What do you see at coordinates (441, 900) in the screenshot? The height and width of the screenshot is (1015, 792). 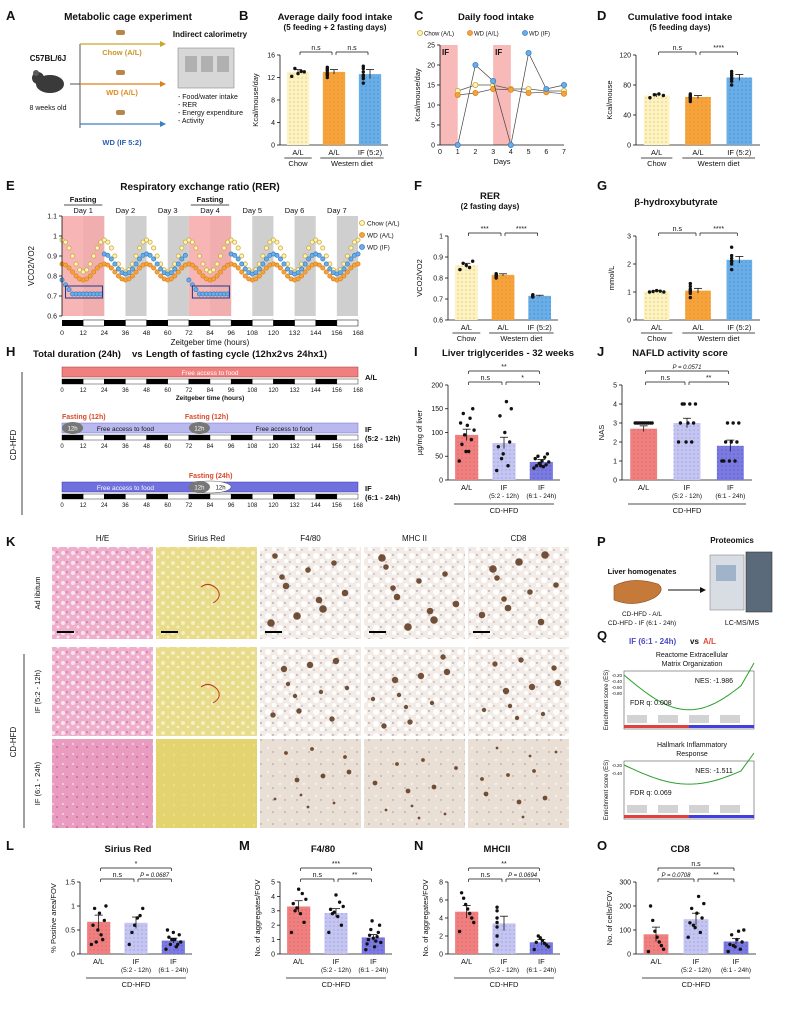 I see `y-tick-label: 6` at bounding box center [441, 900].